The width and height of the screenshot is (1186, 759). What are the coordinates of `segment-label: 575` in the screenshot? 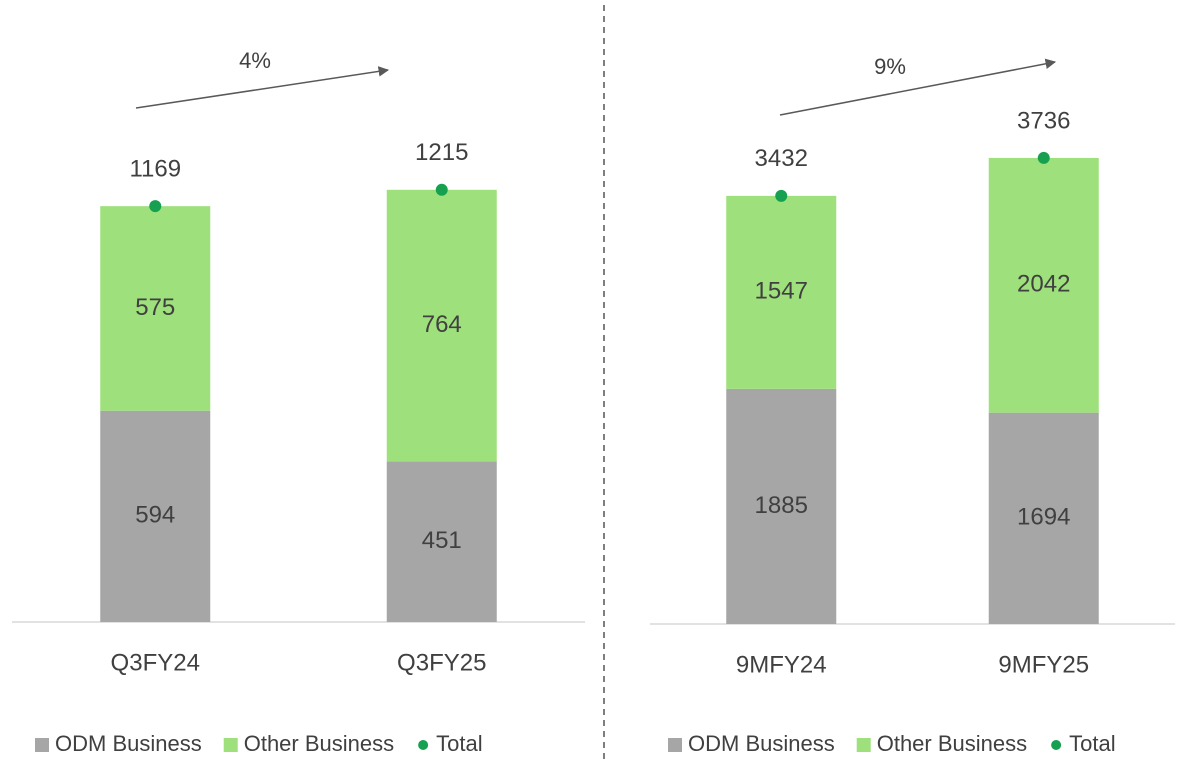 It's located at (155, 307).